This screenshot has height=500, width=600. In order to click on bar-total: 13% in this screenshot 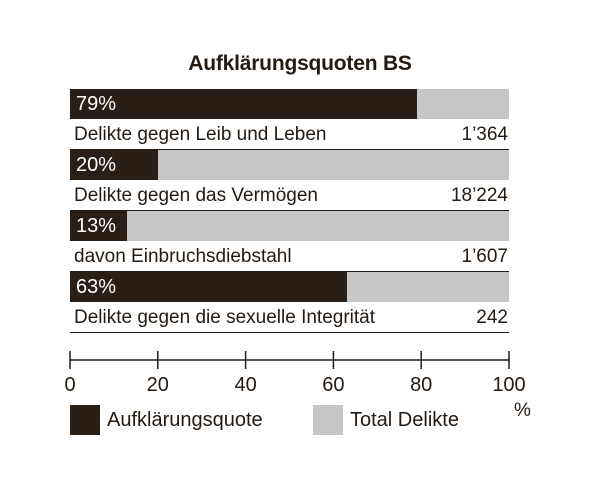, I will do `click(289, 226)`.